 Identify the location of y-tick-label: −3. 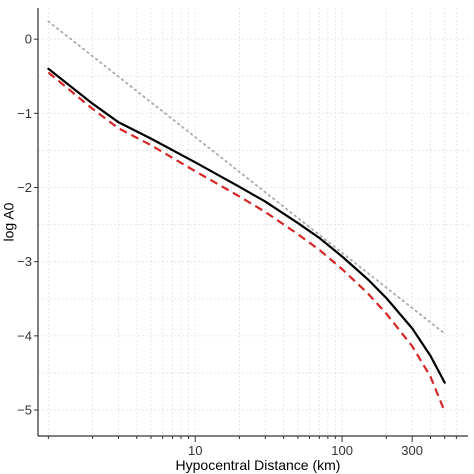
(24, 261).